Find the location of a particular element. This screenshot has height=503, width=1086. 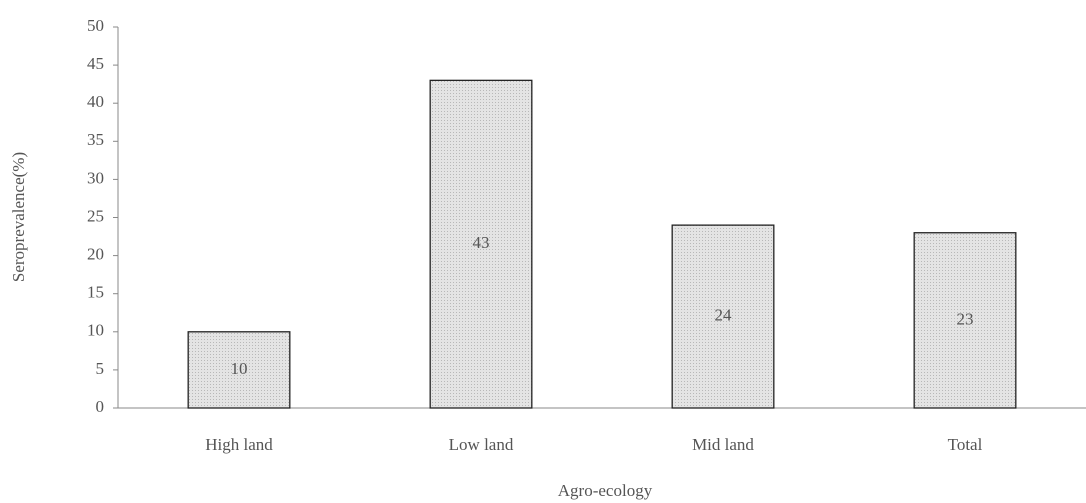

y-tick-label: 0 is located at coordinates (100, 406).